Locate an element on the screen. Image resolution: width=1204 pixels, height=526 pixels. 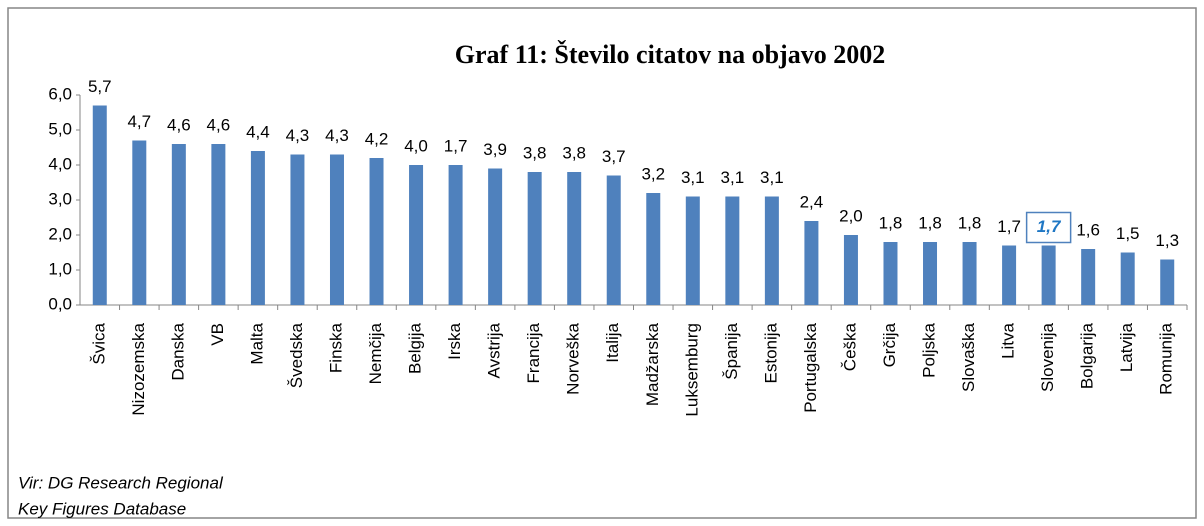
x-tick-label: Norveška is located at coordinates (573, 358).